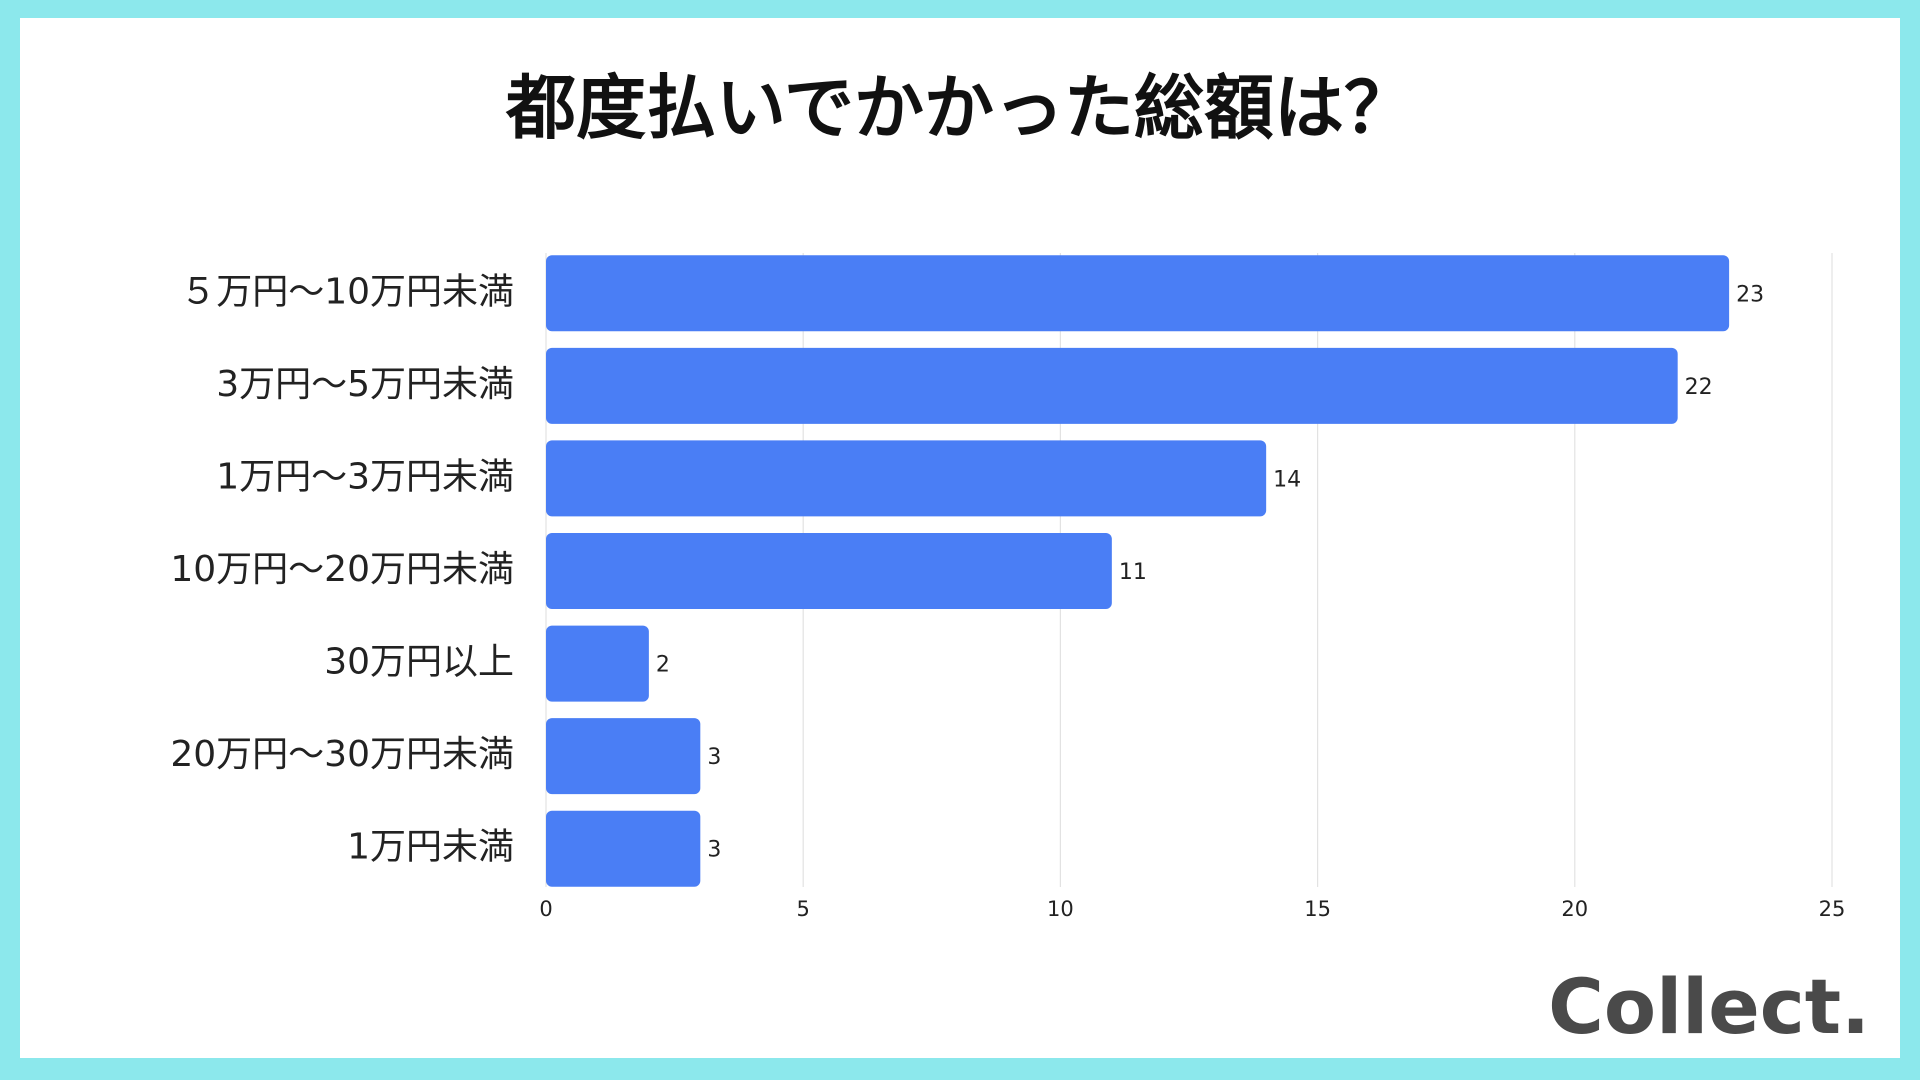 The width and height of the screenshot is (1920, 1084). I want to click on y-tick-label: 30万円以上, so click(419, 662).